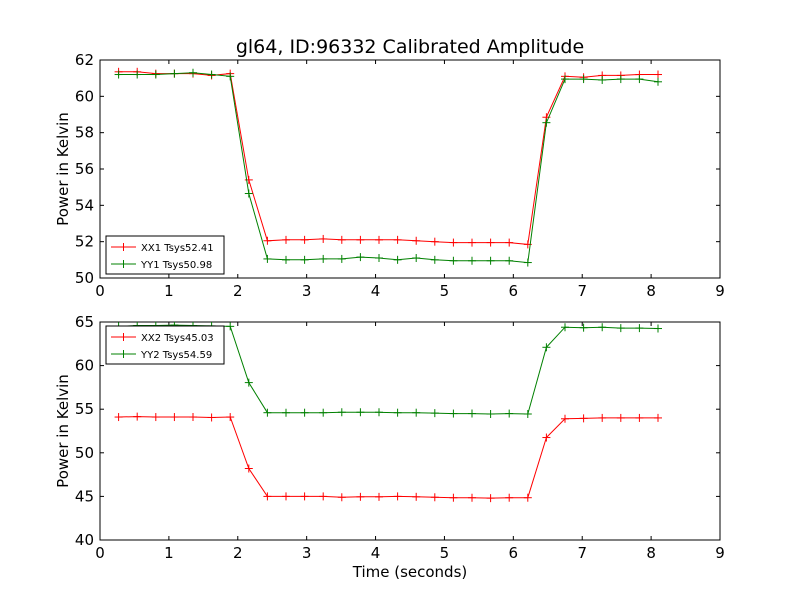 This screenshot has width=800, height=600. What do you see at coordinates (84, 169) in the screenshot?
I see `y-tick-label: 56` at bounding box center [84, 169].